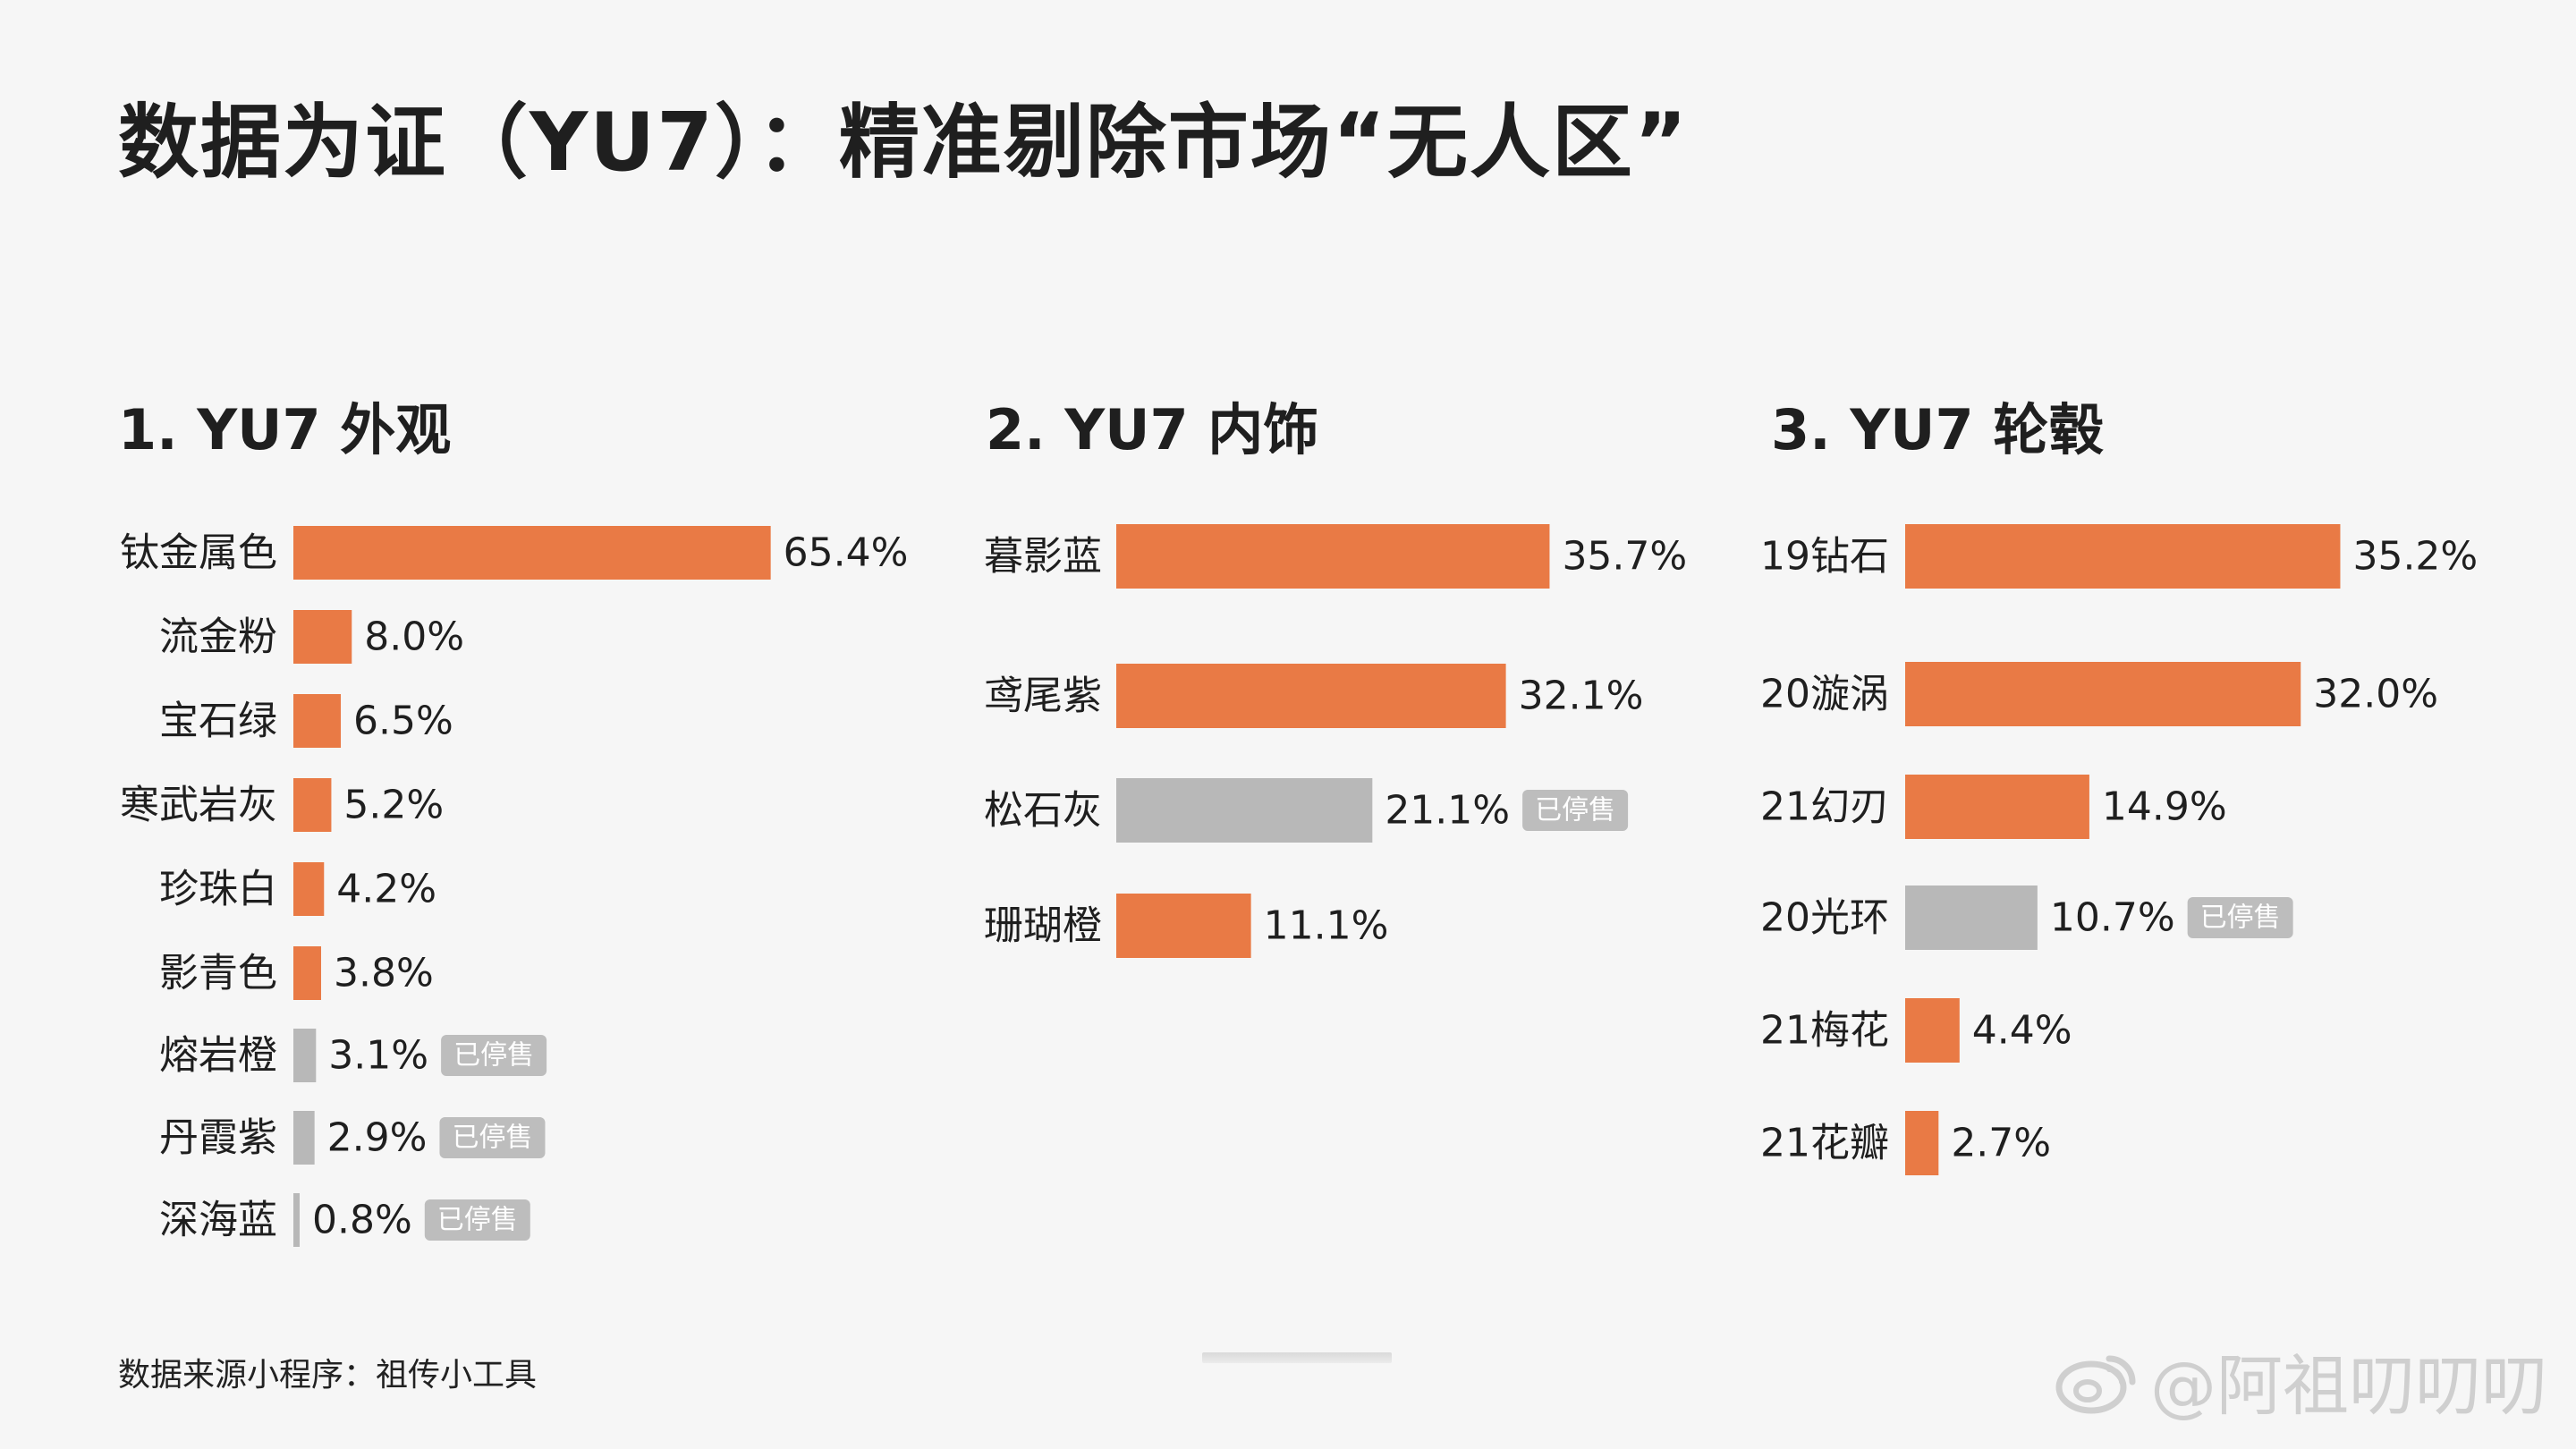 The image size is (2576, 1449). Describe the element at coordinates (1043, 926) in the screenshot. I see `interior-category-label: 珊瑚橙` at that location.